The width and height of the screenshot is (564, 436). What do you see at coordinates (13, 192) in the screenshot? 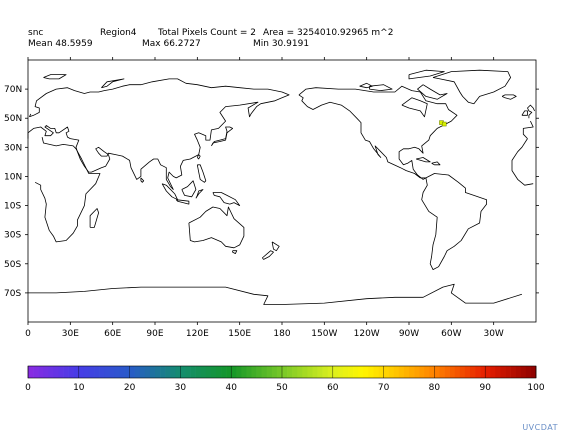
I see `latitude-labels: 70N 50N 30N 10N 10S 30S 50S 70S` at bounding box center [13, 192].